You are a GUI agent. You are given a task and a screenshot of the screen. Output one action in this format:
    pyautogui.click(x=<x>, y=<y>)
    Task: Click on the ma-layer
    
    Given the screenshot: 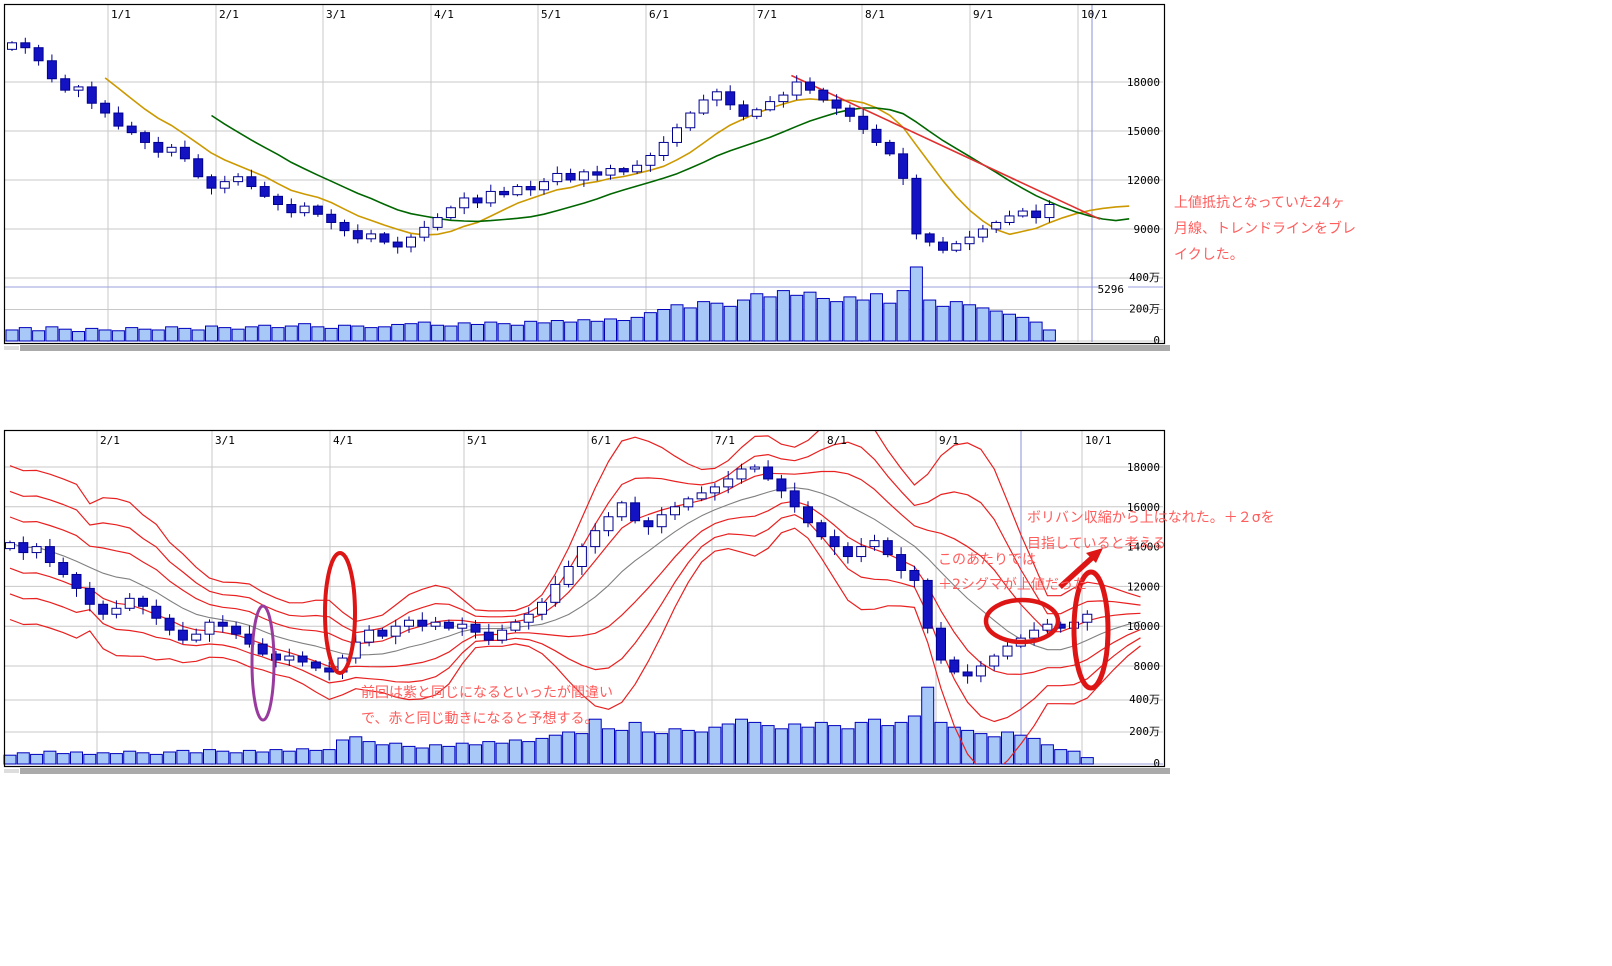 What is the action you would take?
    pyautogui.click(x=617, y=155)
    